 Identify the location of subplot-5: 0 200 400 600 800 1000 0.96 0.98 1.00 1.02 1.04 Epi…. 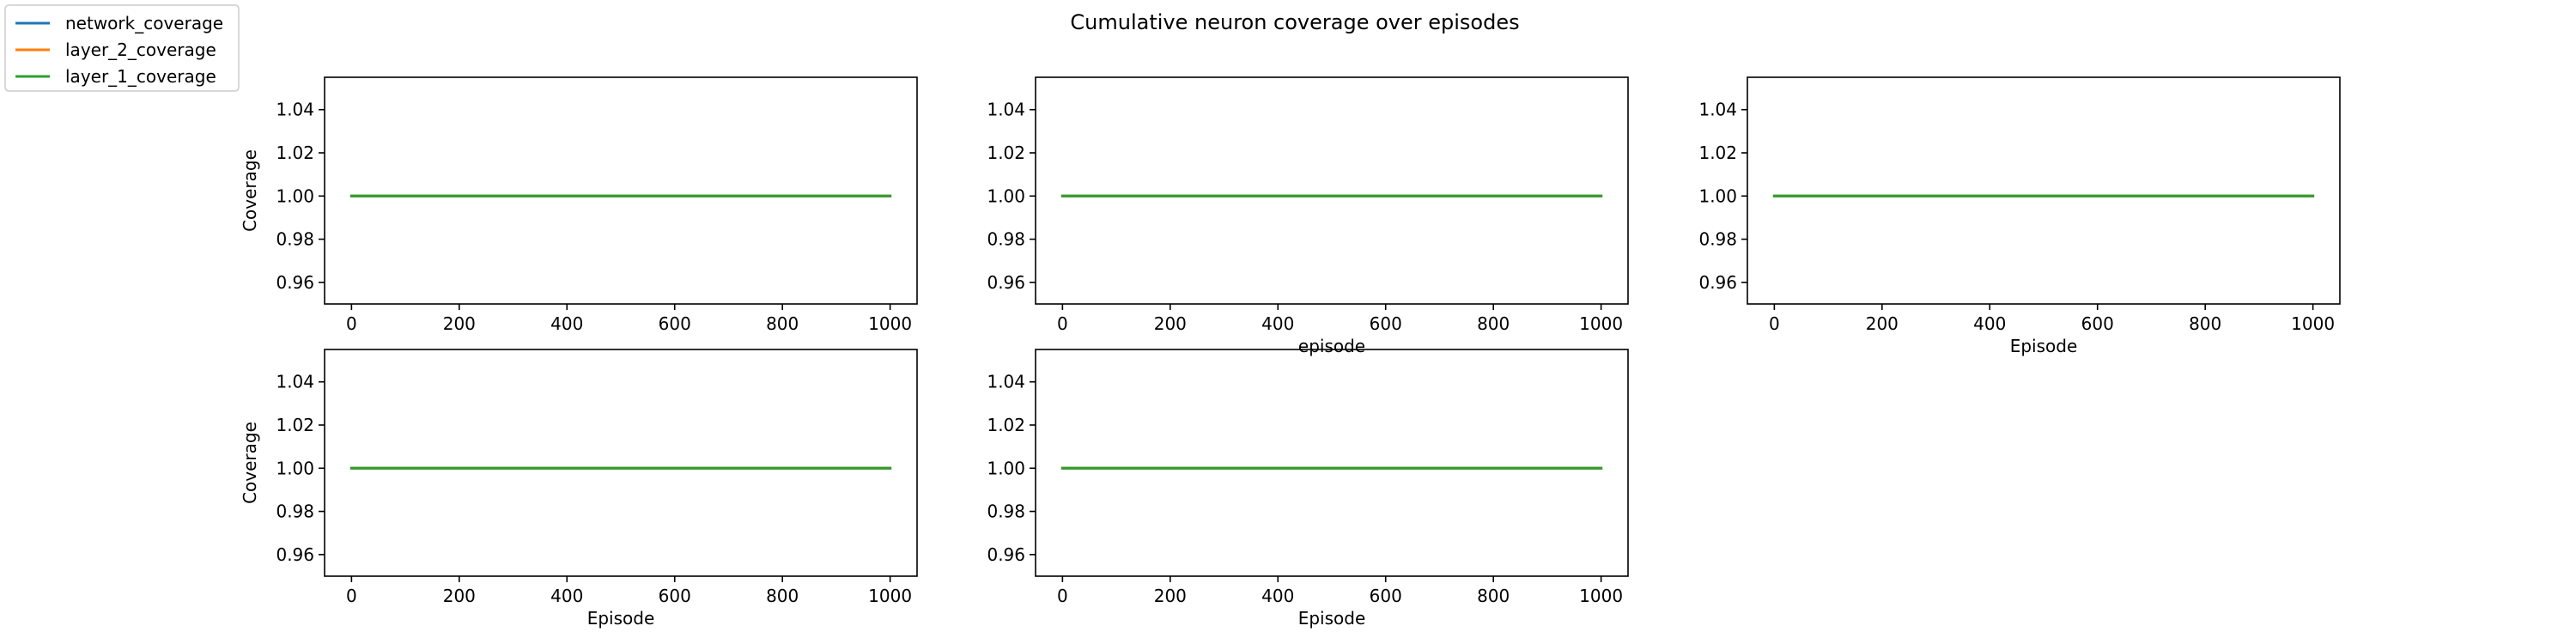
(1308, 489).